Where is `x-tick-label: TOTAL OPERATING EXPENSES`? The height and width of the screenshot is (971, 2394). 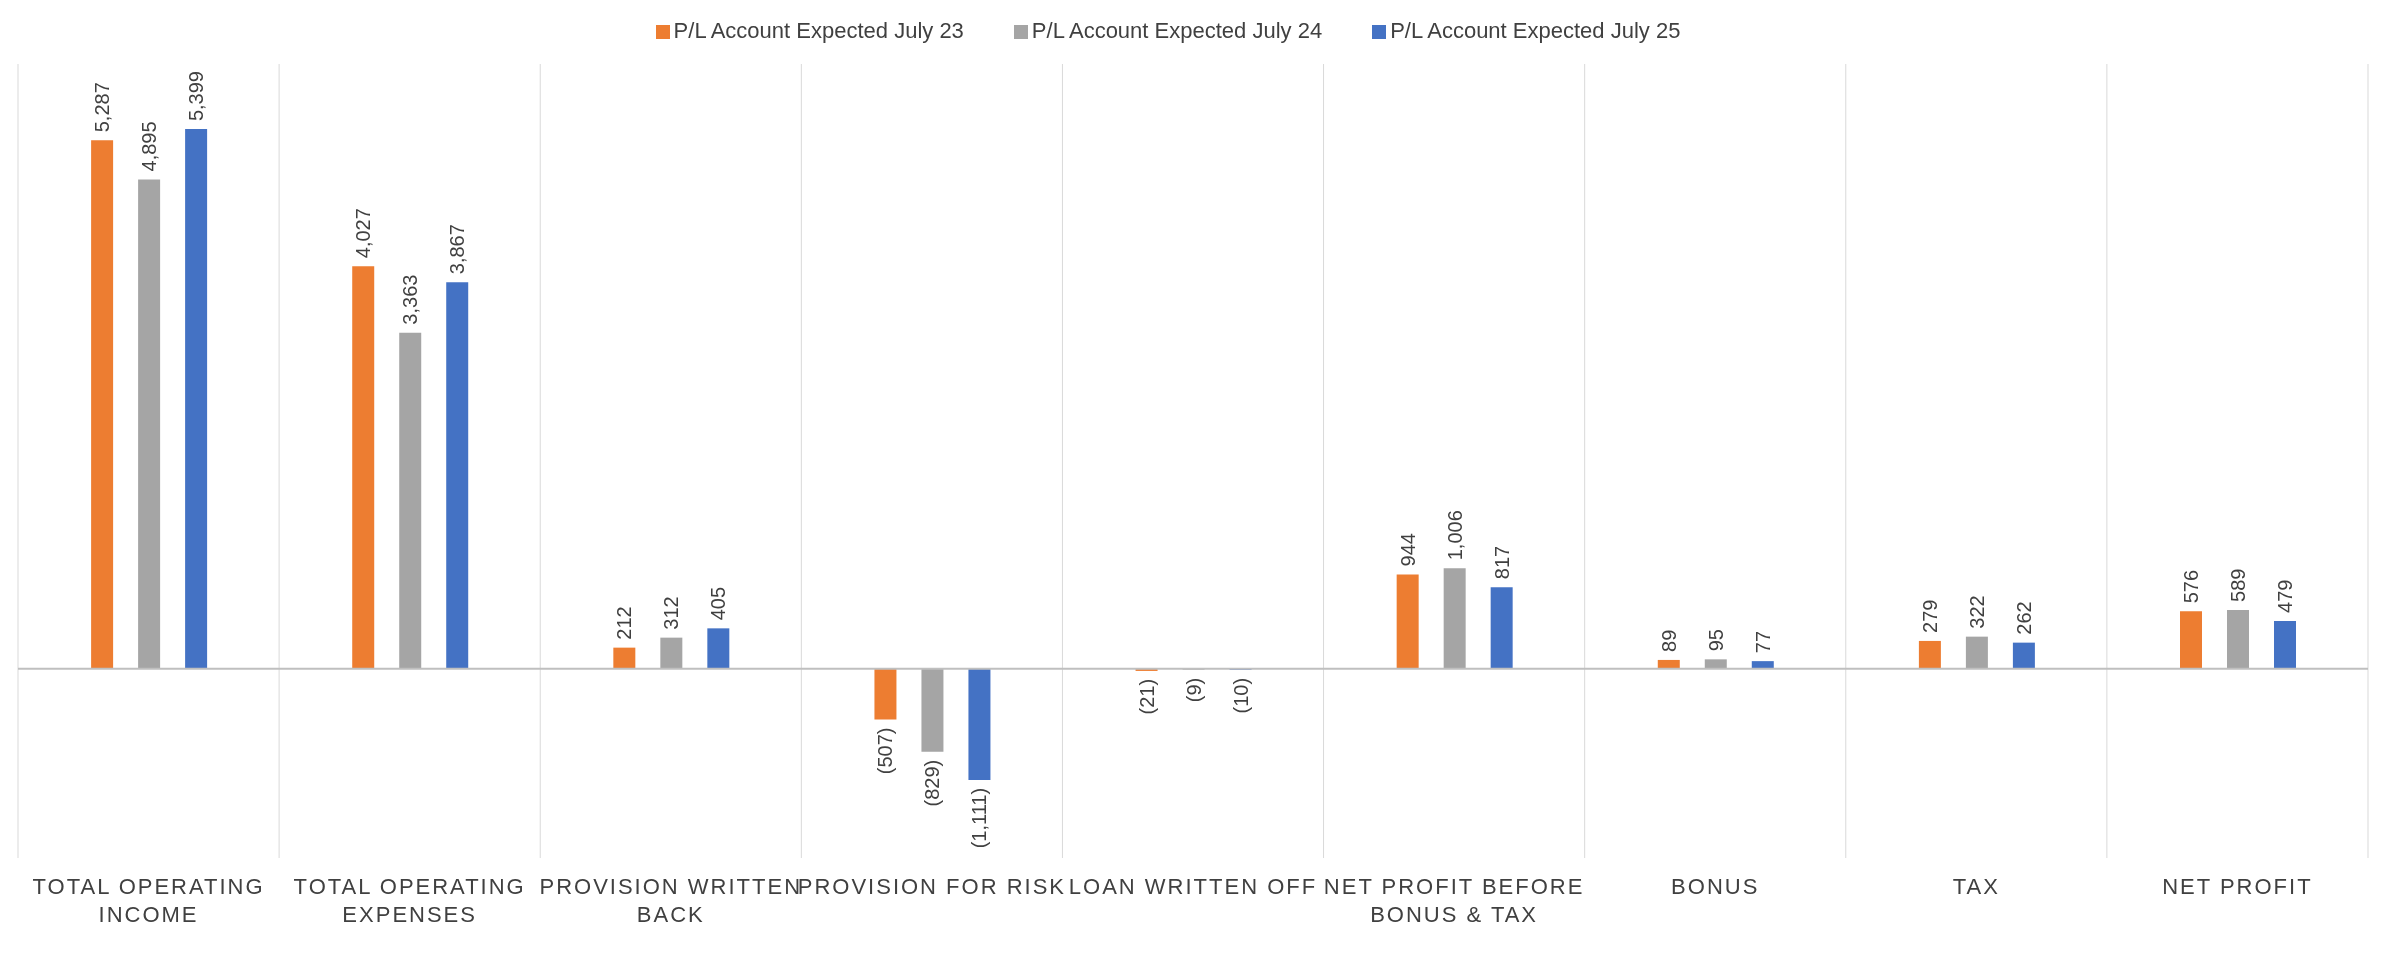 x-tick-label: TOTAL OPERATING EXPENSES is located at coordinates (409, 900).